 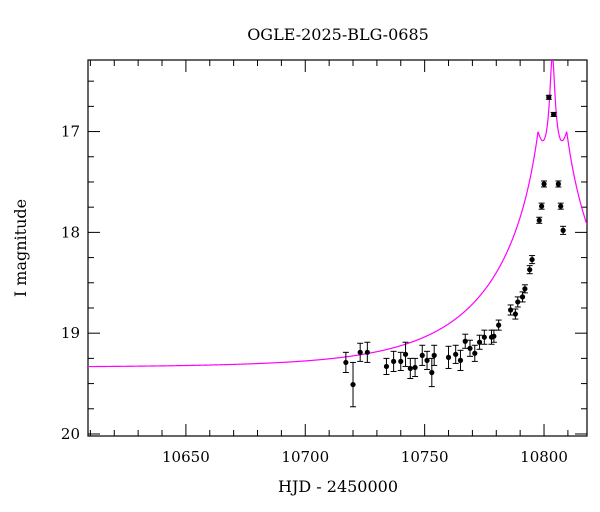 What do you see at coordinates (425, 457) in the screenshot?
I see `x-tick-label: 10750` at bounding box center [425, 457].